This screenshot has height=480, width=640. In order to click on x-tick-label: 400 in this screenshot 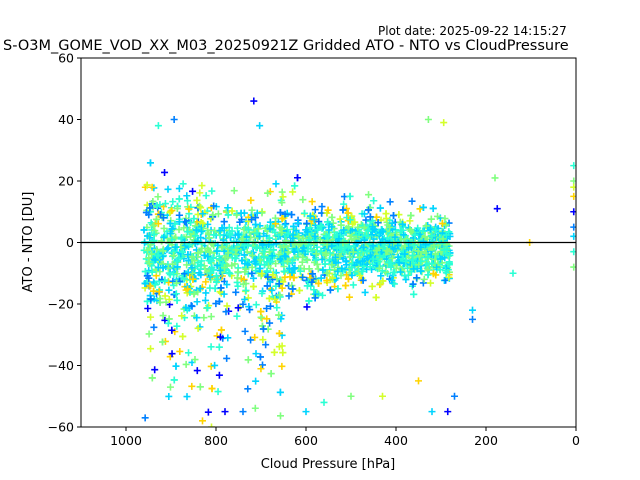, I will do `click(396, 440)`.